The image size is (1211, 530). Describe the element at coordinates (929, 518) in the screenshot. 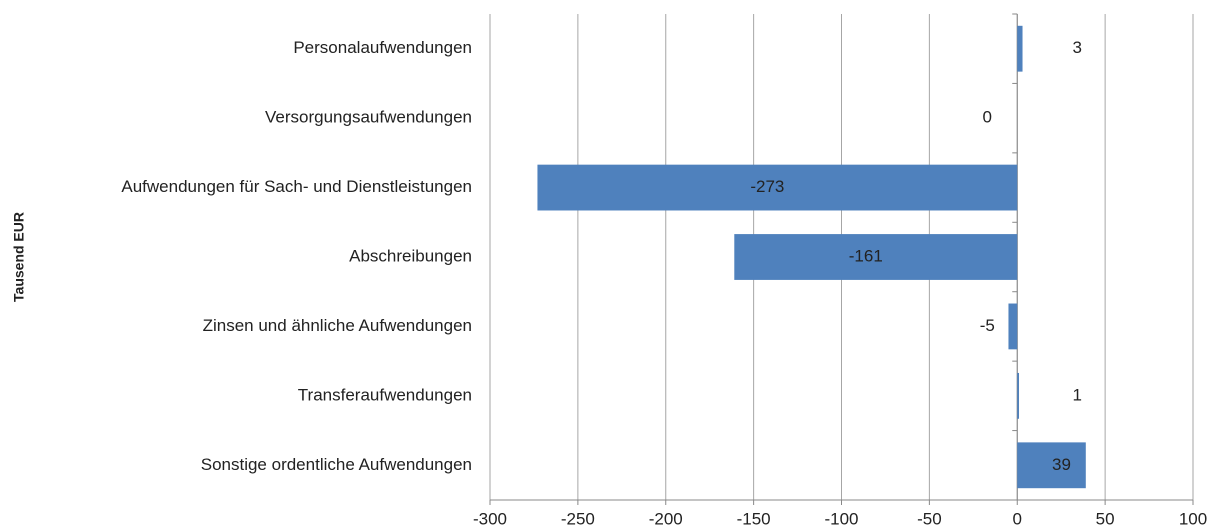

I see `x-tick-label: -50` at that location.